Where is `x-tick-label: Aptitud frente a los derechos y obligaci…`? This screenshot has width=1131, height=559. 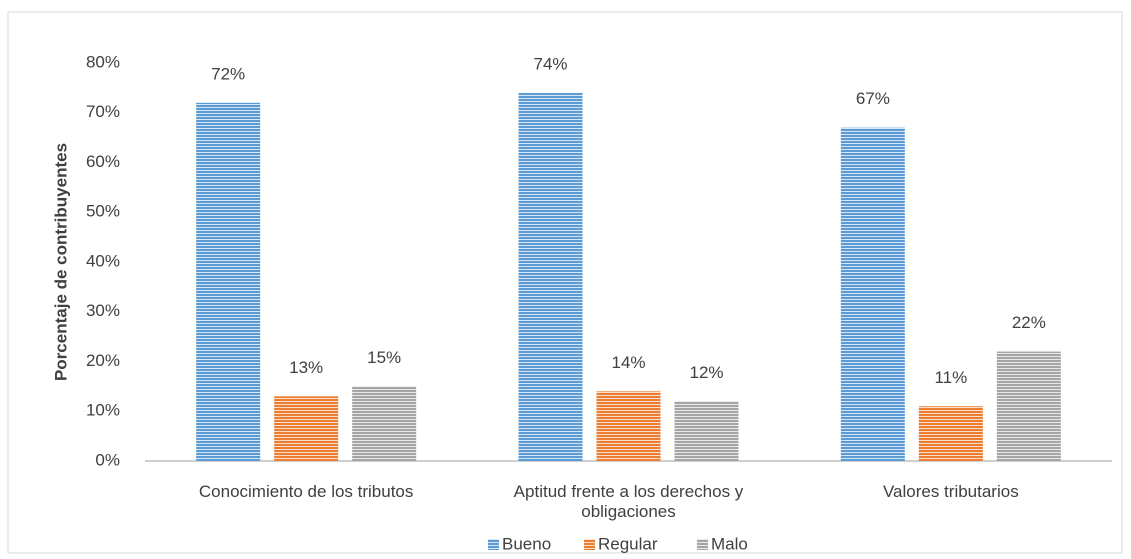 x-tick-label: Aptitud frente a los derechos y obligaci… is located at coordinates (628, 501).